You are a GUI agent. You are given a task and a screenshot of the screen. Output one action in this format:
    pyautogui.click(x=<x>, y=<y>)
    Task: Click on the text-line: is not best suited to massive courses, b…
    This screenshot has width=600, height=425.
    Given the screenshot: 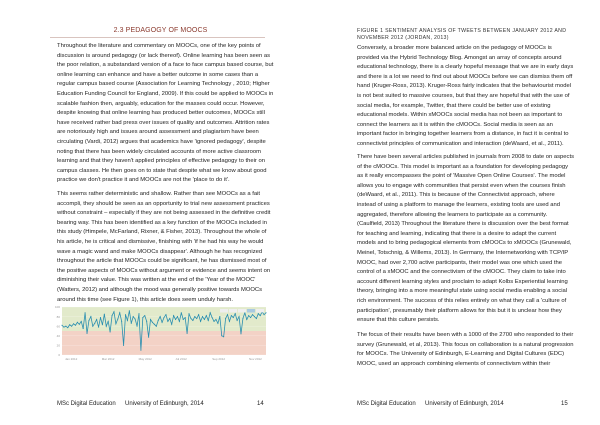 What is the action you would take?
    pyautogui.click(x=463, y=96)
    